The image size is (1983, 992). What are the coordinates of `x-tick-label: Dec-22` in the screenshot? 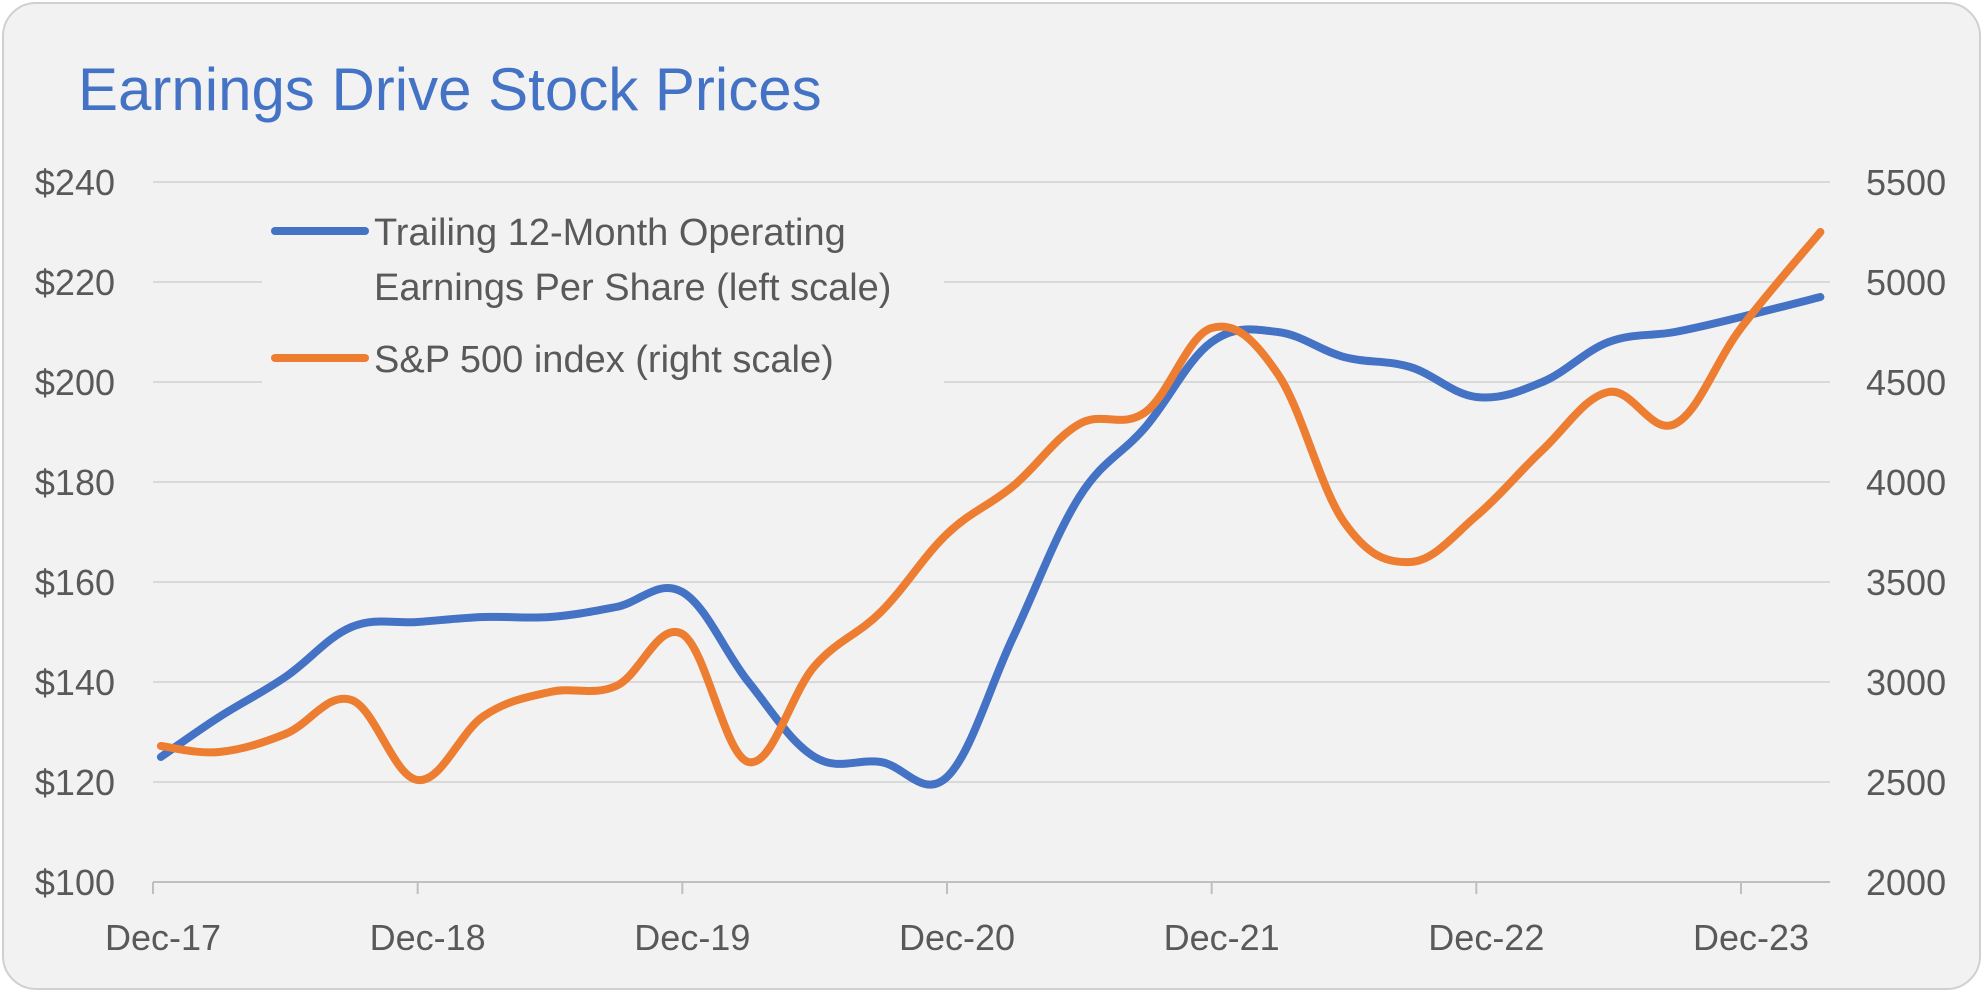 It's located at (1486, 937).